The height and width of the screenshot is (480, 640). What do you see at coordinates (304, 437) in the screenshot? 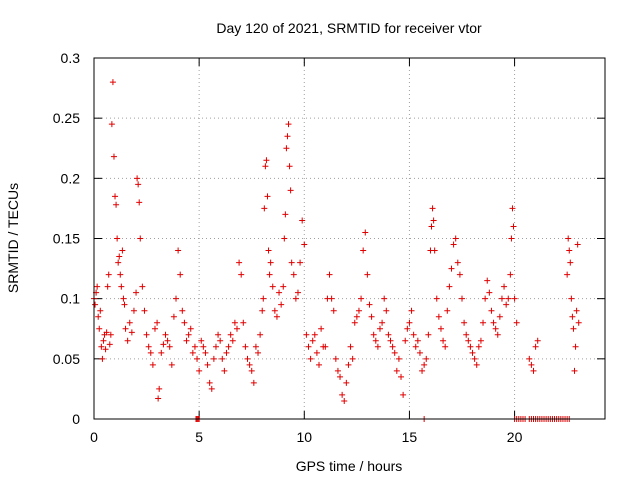
I see `x-tick-label: 10` at bounding box center [304, 437].